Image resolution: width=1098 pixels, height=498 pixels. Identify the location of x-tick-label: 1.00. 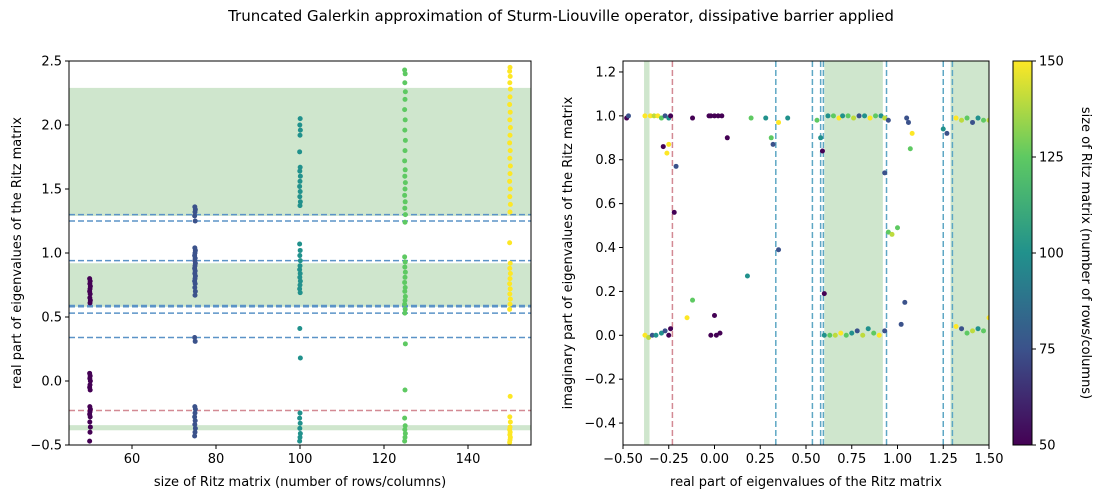
(897, 459).